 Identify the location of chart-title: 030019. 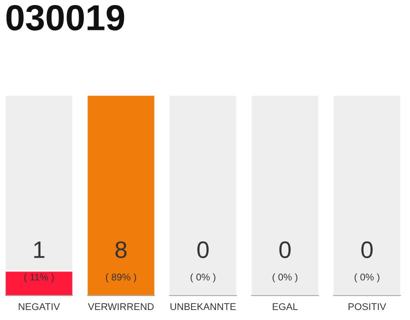
(65, 17).